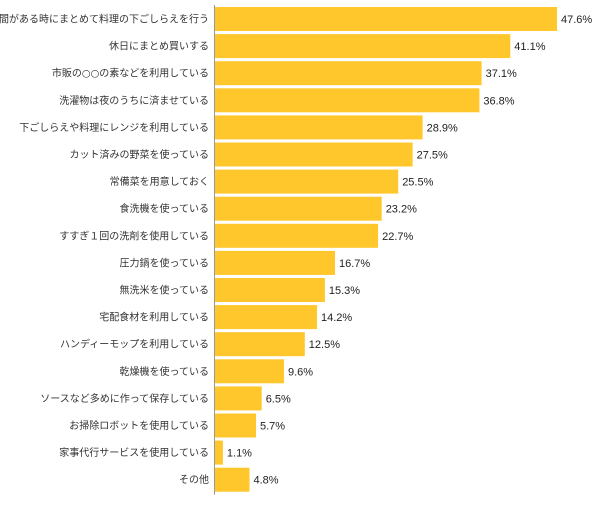  What do you see at coordinates (165, 208) in the screenshot?
I see `category-label: 食洗機を使っている` at bounding box center [165, 208].